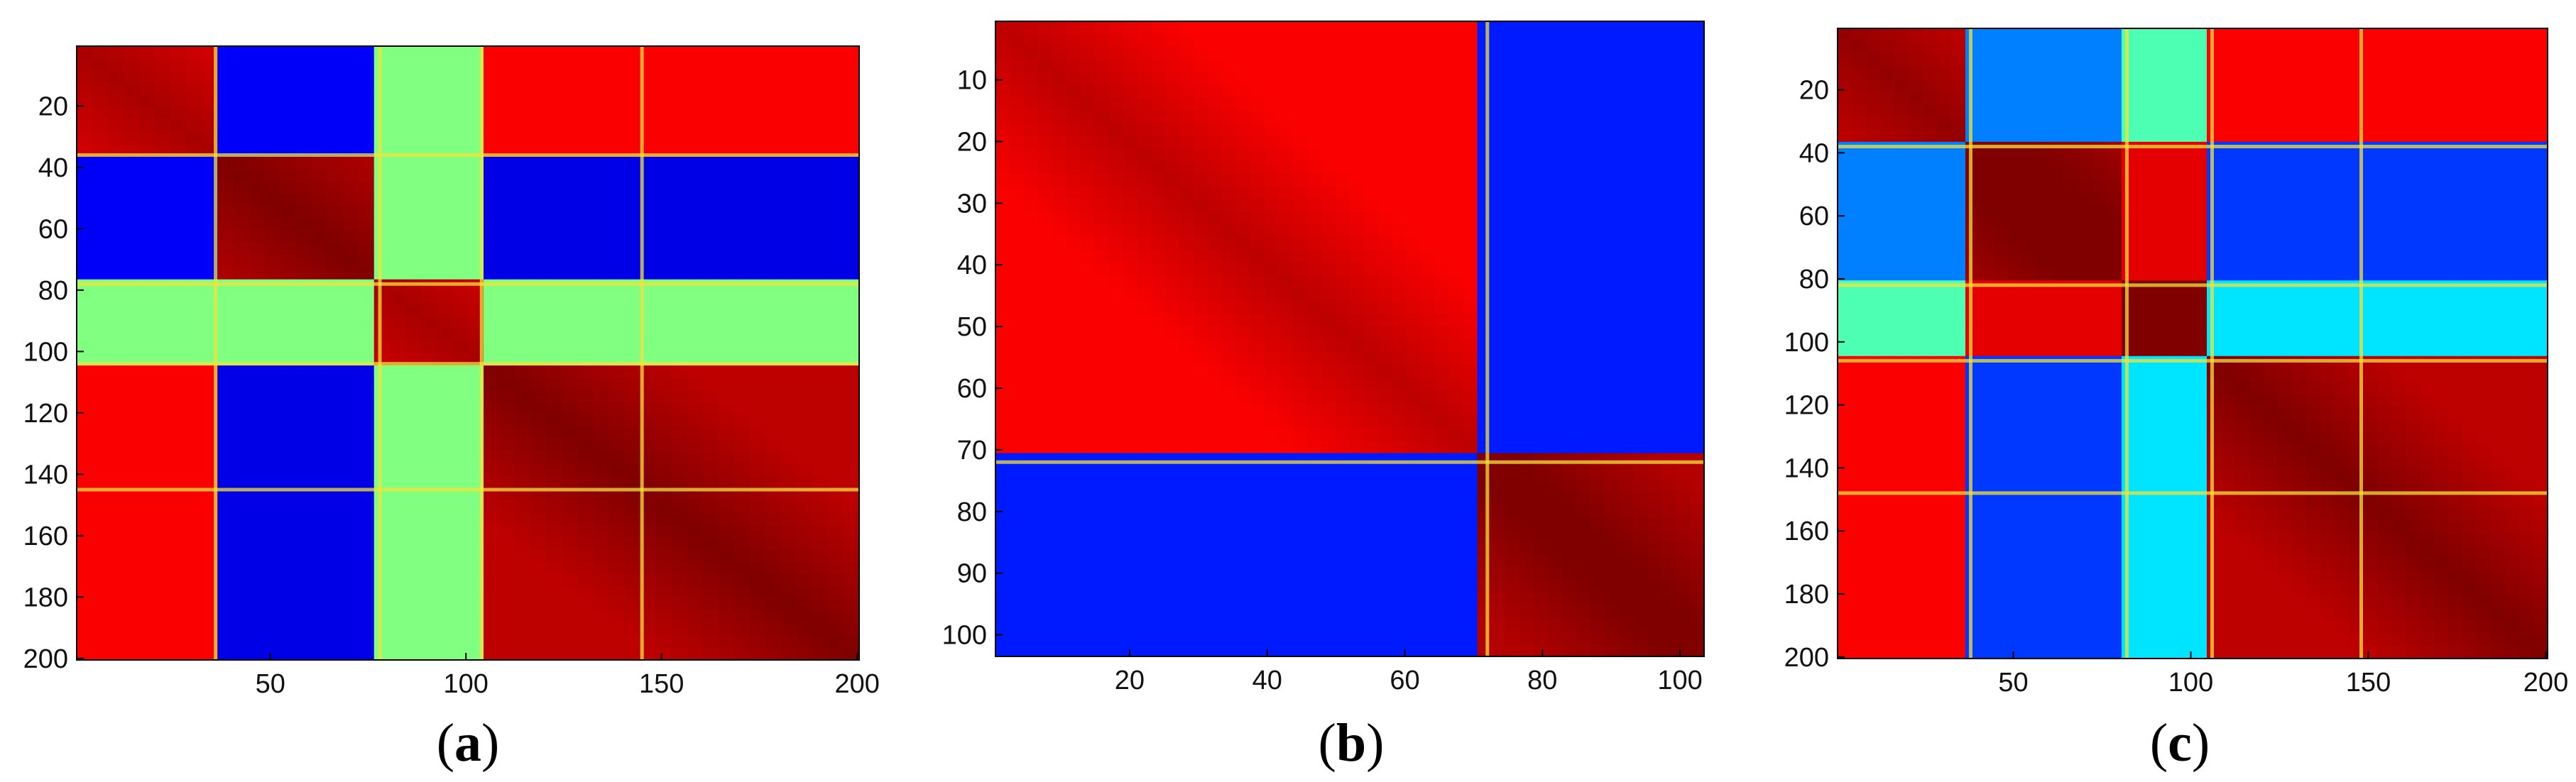  What do you see at coordinates (466, 684) in the screenshot?
I see `x-tick-label-a: 100` at bounding box center [466, 684].